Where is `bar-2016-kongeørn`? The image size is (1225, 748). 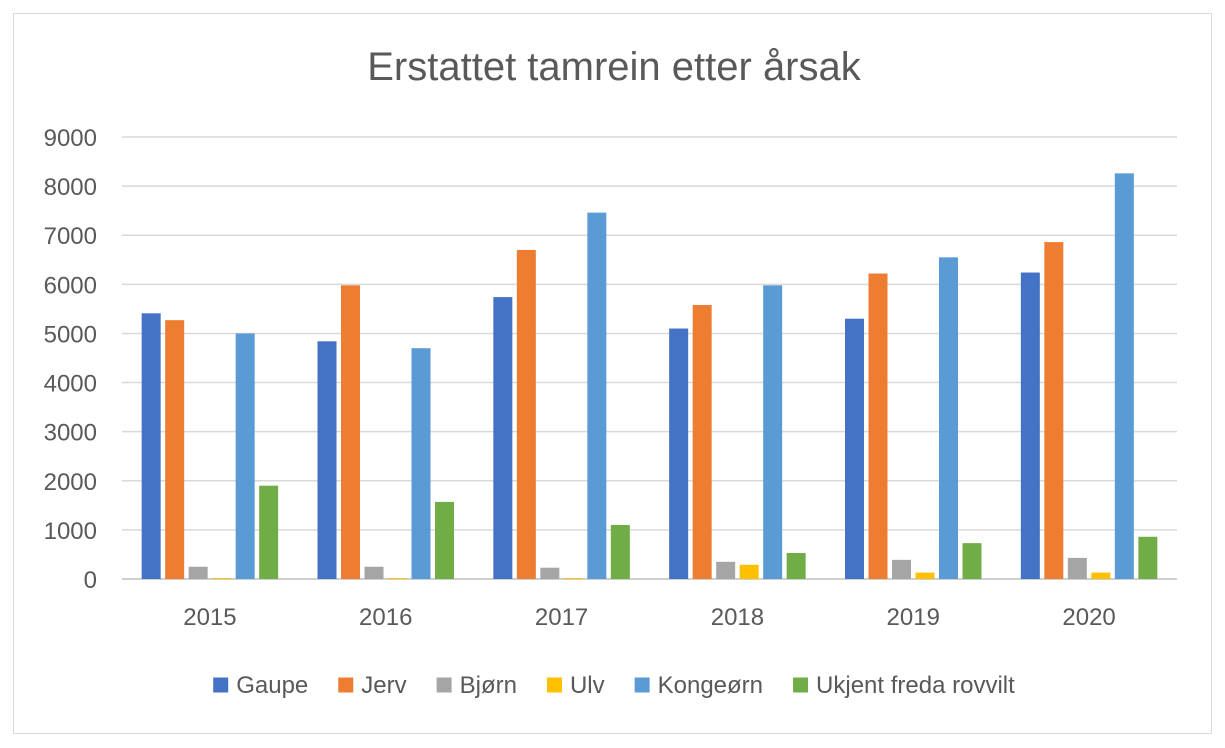
bar-2016-kongeørn is located at coordinates (421, 463).